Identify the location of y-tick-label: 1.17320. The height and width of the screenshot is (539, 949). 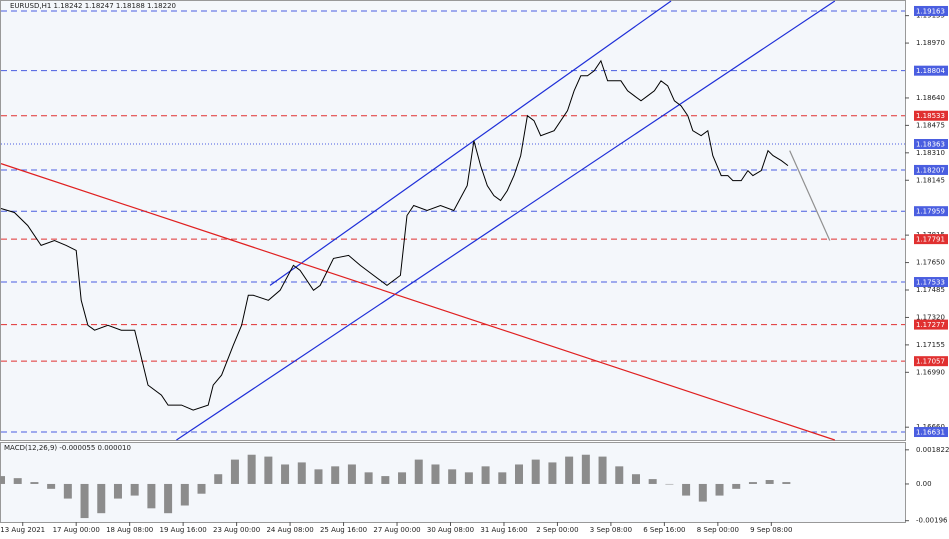
(930, 317).